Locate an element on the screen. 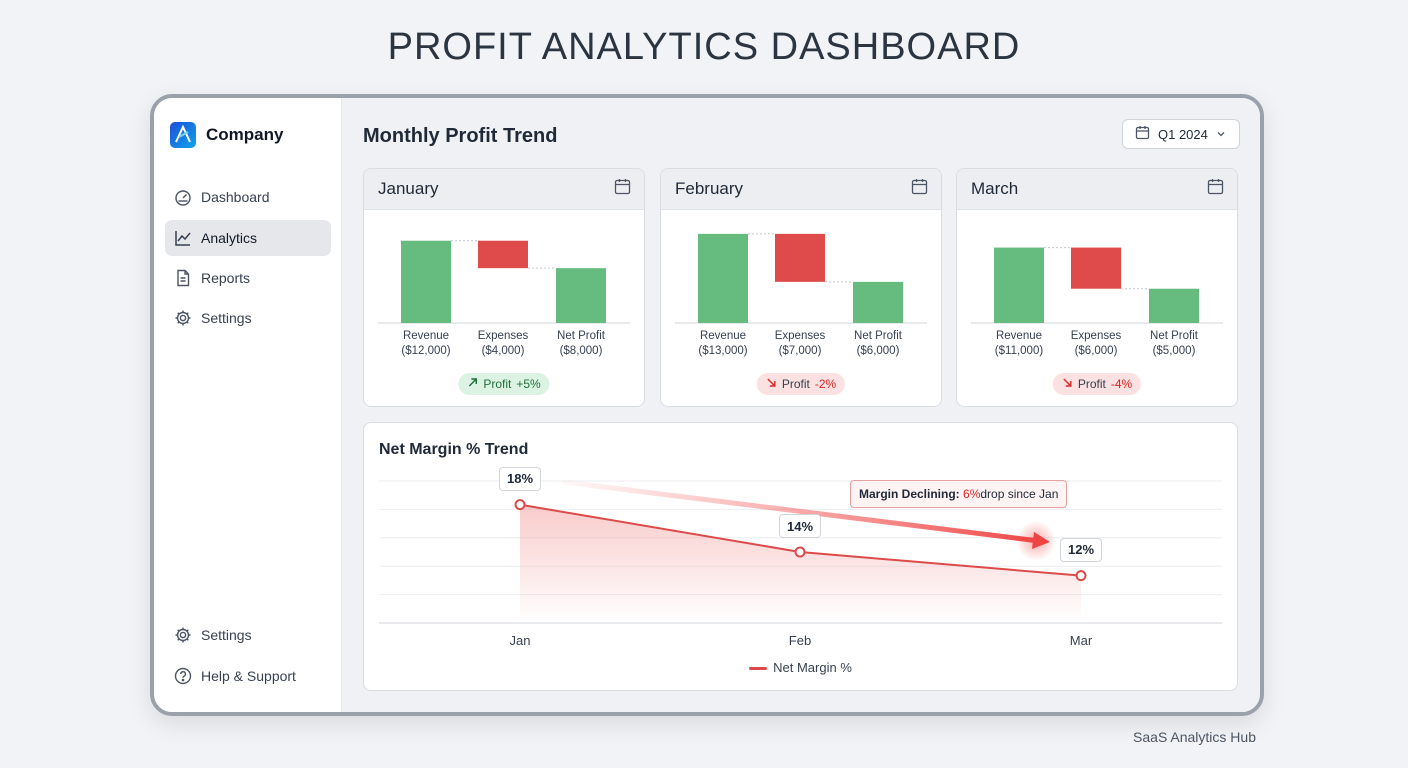  sidebar-item-analytics: Analytics is located at coordinates (248, 238).